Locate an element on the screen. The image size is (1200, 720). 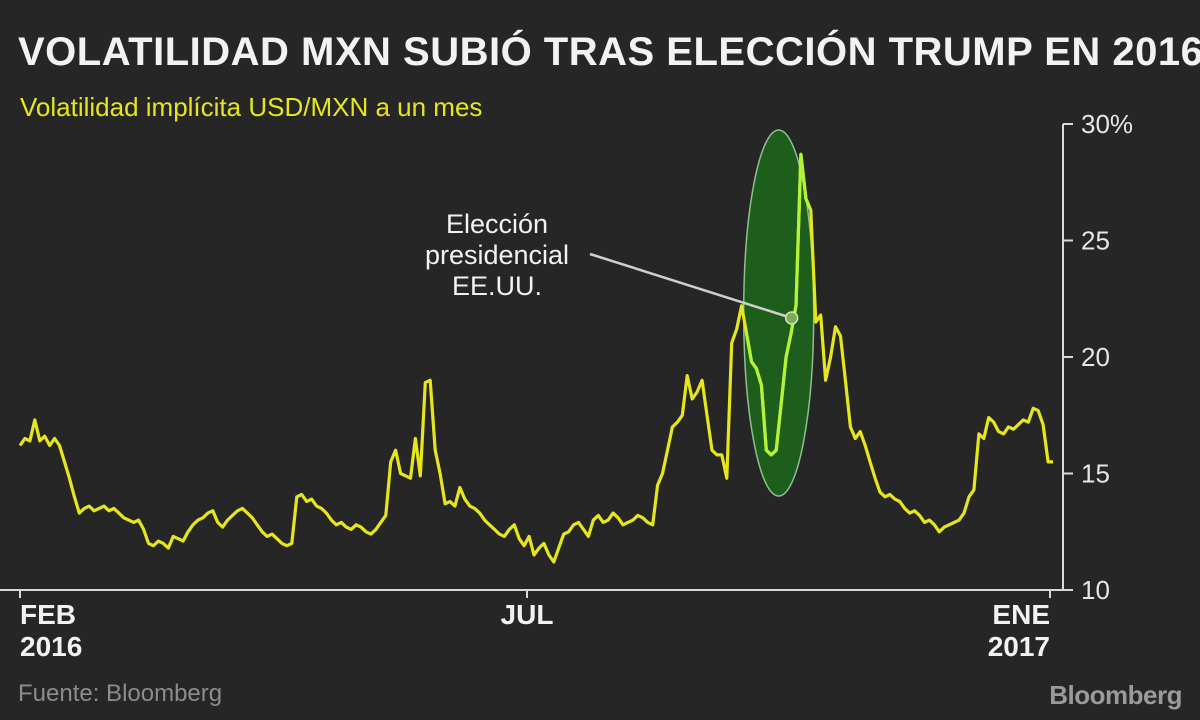
annotation-text: presidencial is located at coordinates (497, 255).